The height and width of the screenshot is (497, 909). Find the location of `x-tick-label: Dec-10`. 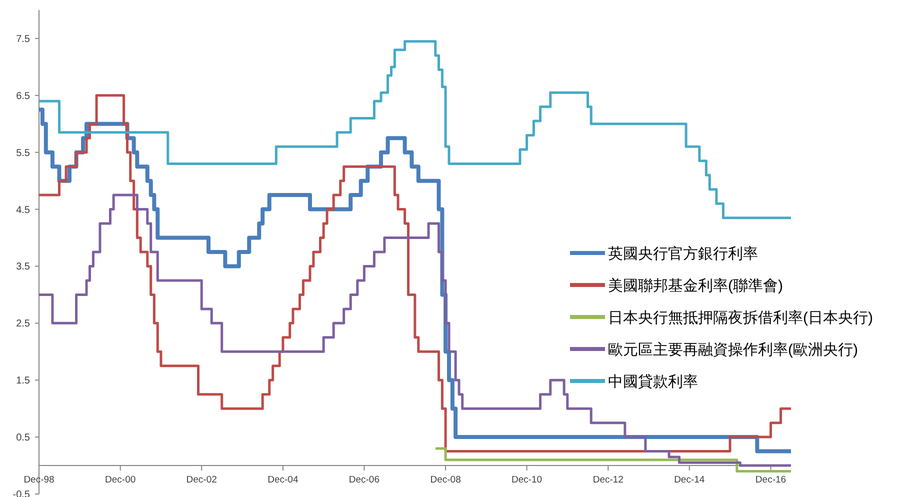

x-tick-label: Dec-10 is located at coordinates (526, 480).